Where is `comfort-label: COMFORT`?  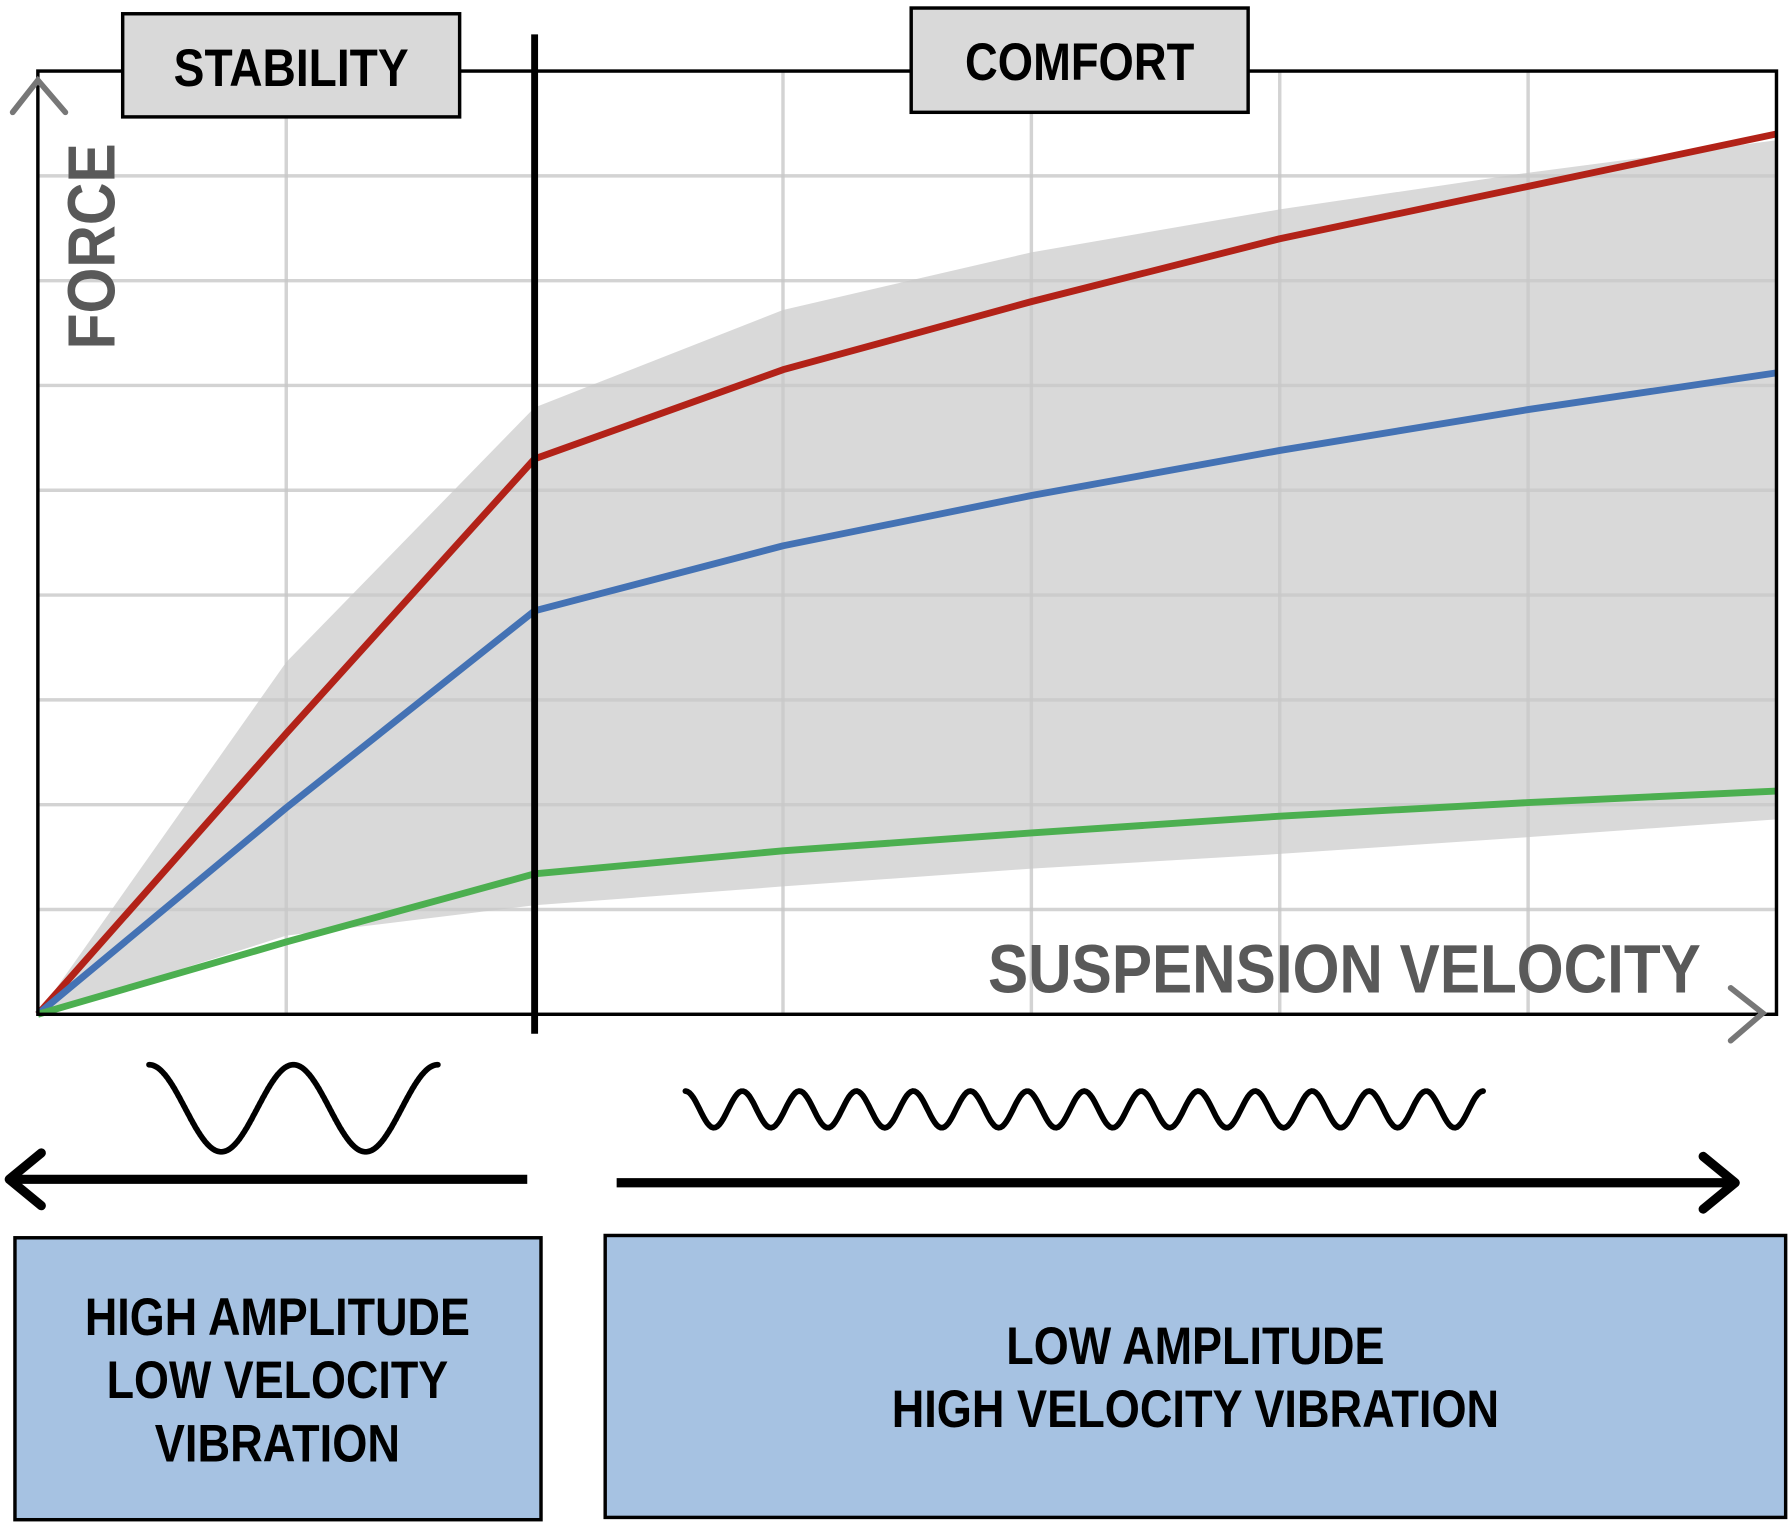
comfort-label: COMFORT is located at coordinates (1079, 60).